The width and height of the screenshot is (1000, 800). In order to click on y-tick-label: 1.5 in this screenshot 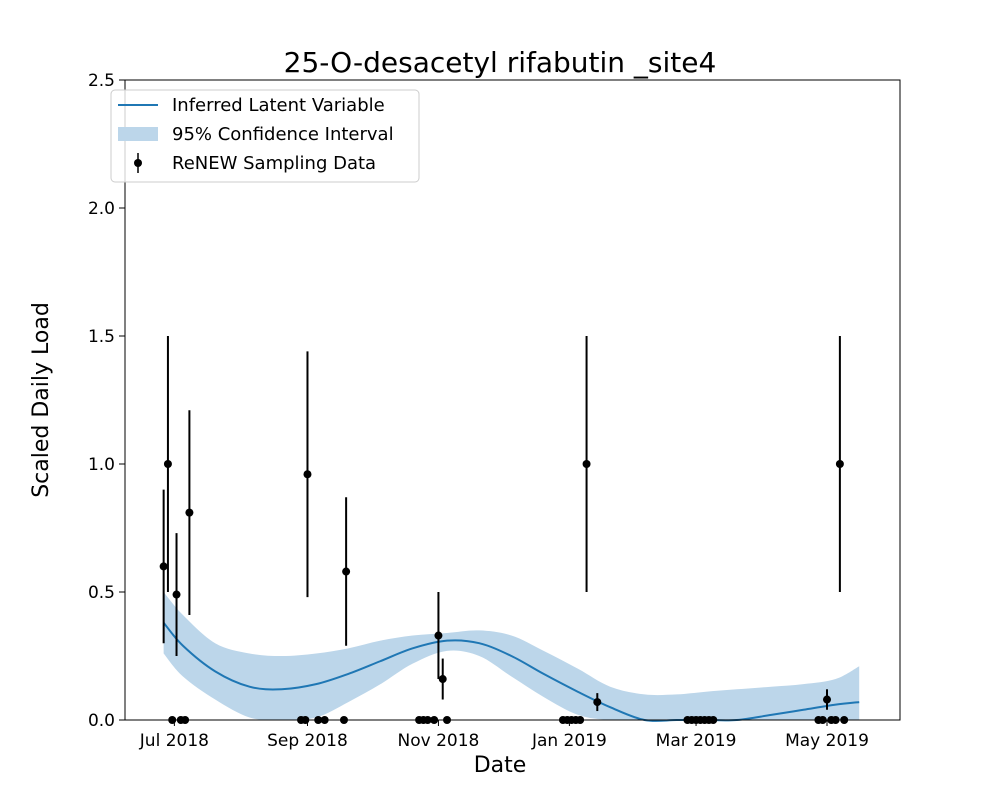, I will do `click(101, 337)`.